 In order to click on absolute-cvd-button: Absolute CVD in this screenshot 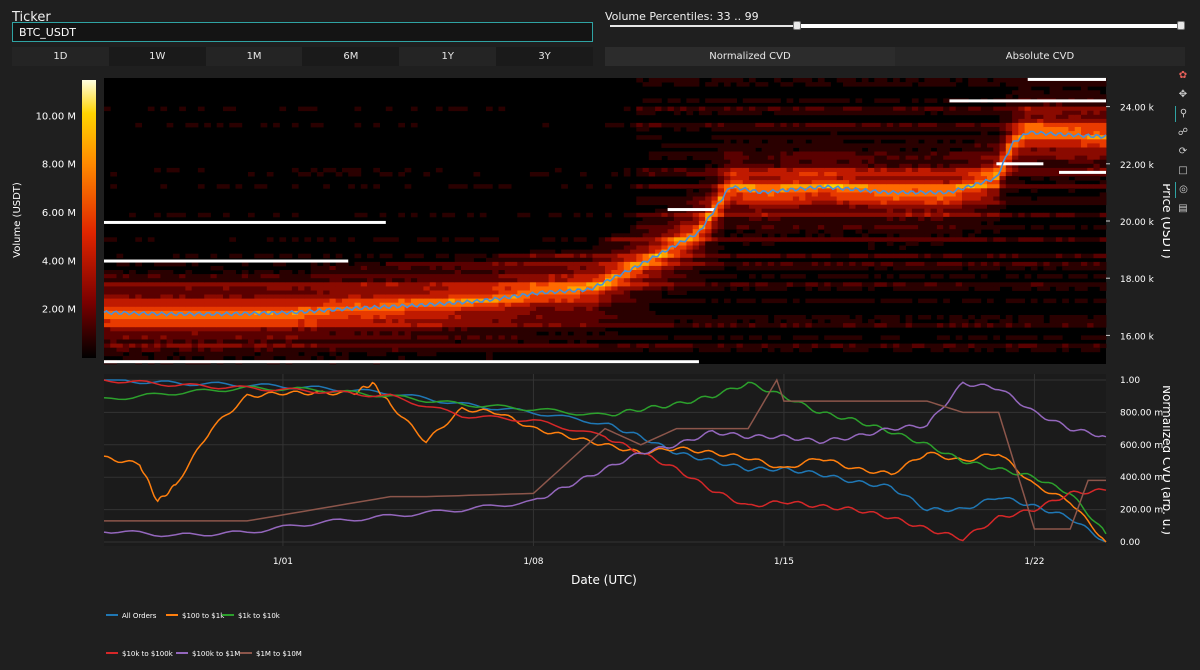, I will do `click(1040, 56)`.